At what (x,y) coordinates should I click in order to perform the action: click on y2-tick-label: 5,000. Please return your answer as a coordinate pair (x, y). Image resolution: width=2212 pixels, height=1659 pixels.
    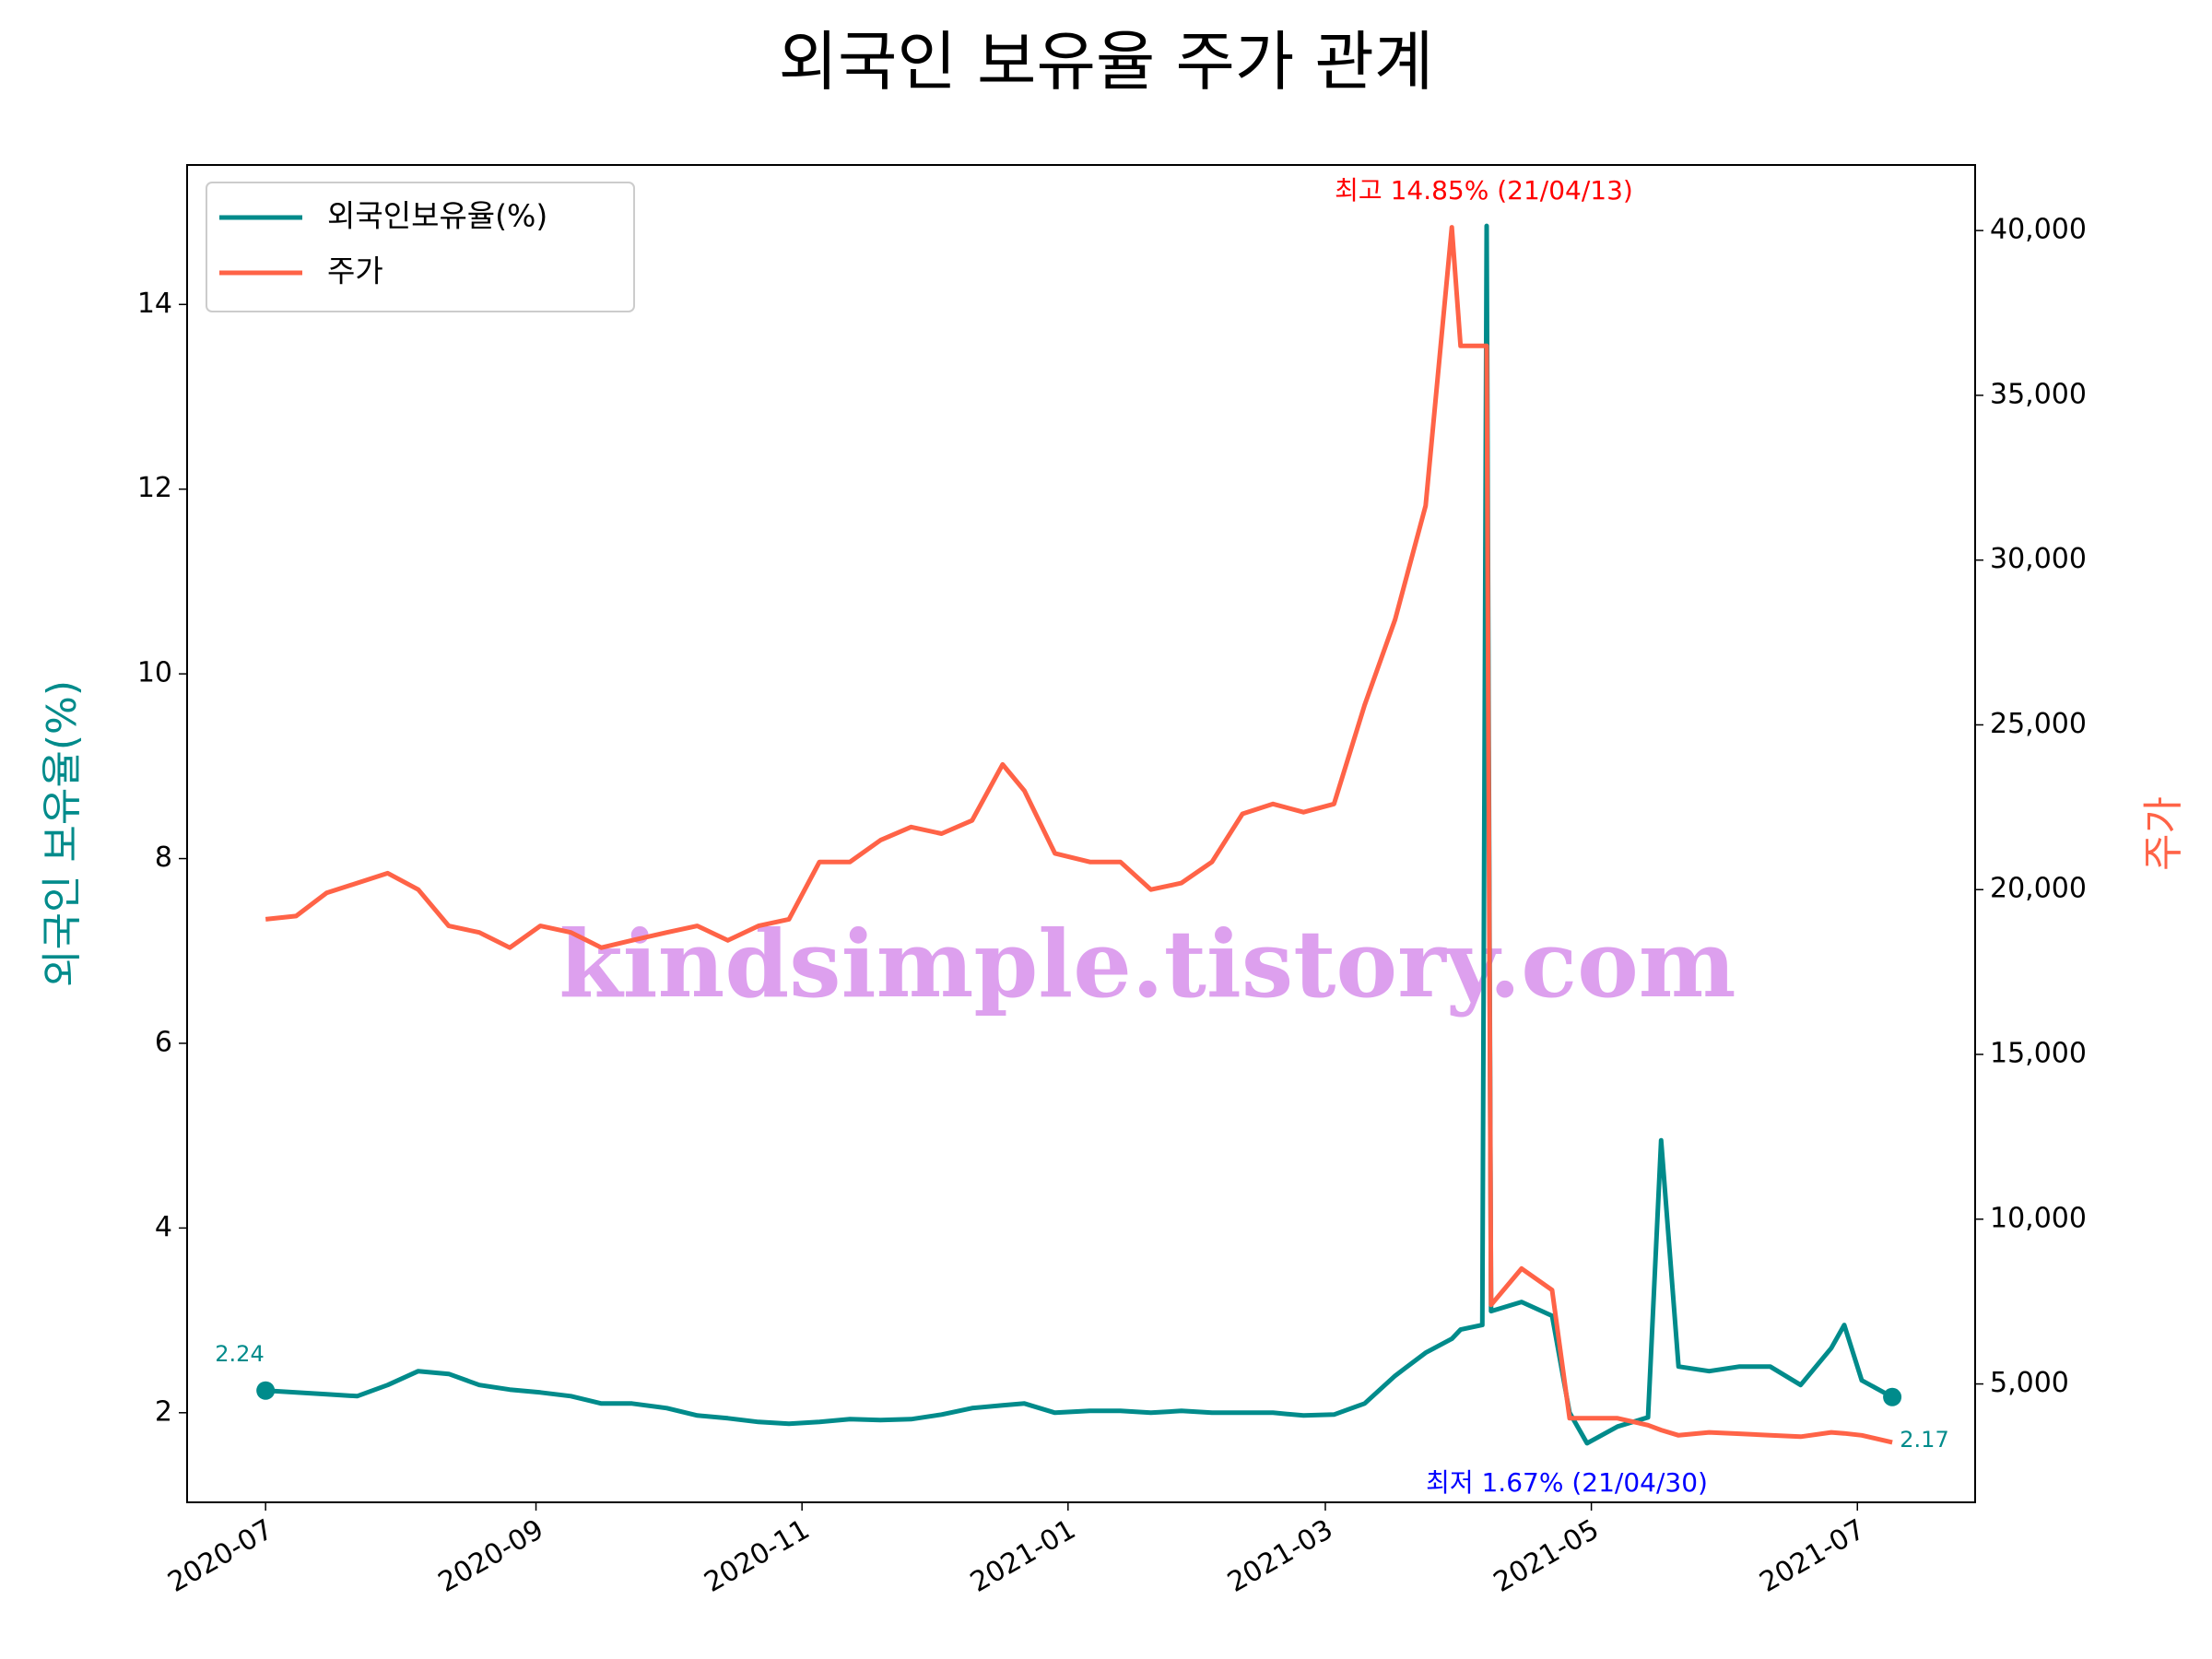
    Looking at the image, I should click on (2029, 1383).